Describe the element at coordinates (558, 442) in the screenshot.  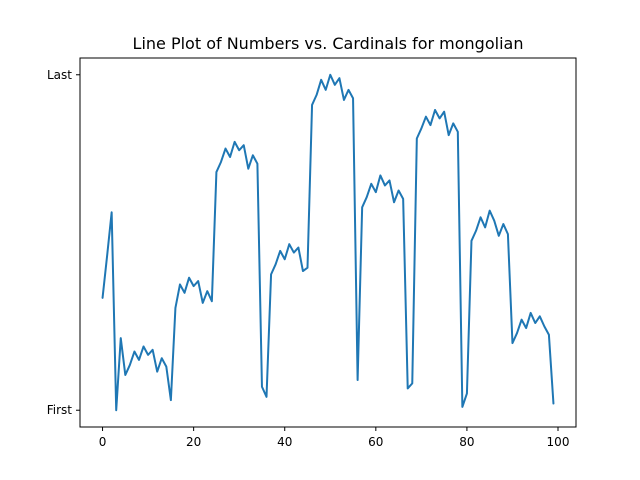
I see `x-tick-label: 100` at that location.